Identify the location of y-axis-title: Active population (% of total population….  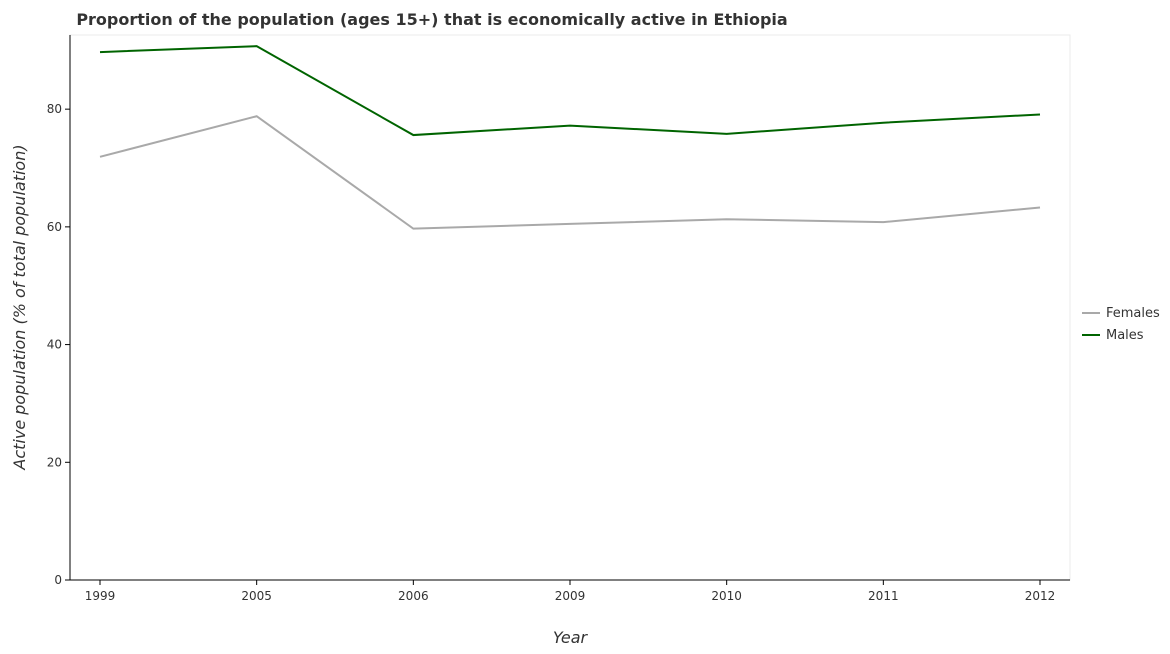
(19, 307).